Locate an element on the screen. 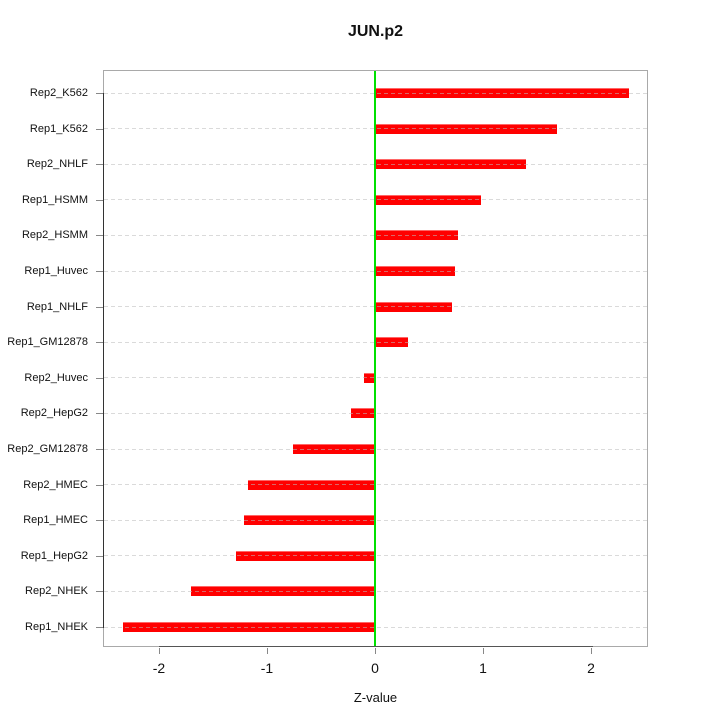 The image size is (720, 720). y-axis-label: Rep1_K562 is located at coordinates (58, 128).